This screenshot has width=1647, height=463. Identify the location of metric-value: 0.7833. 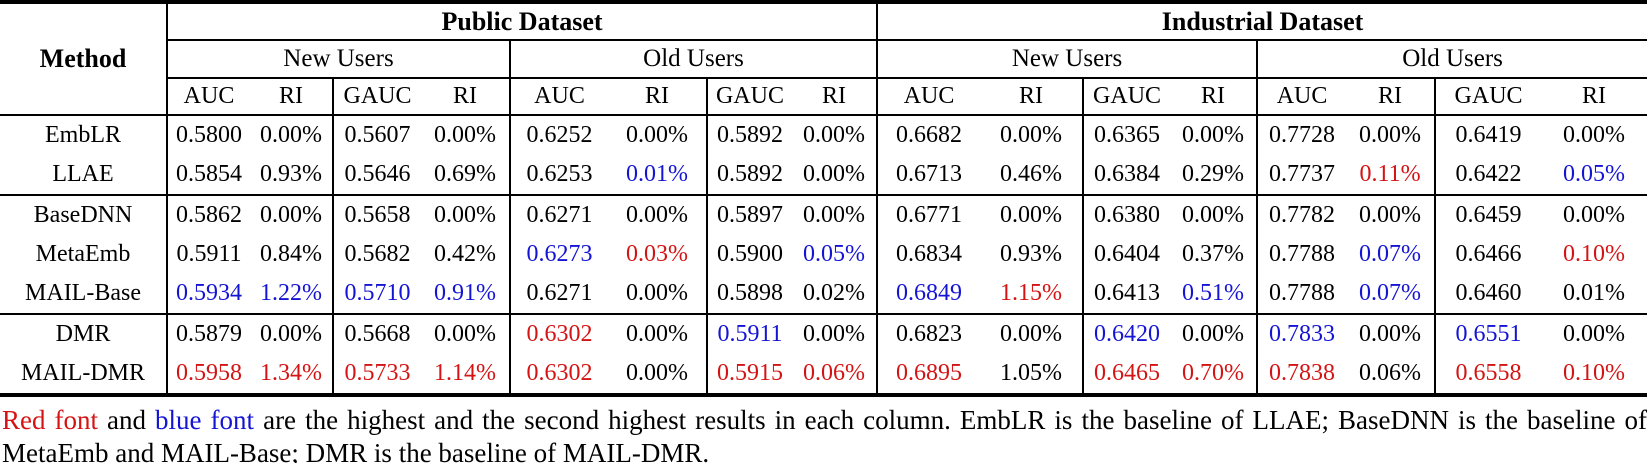
(1302, 333).